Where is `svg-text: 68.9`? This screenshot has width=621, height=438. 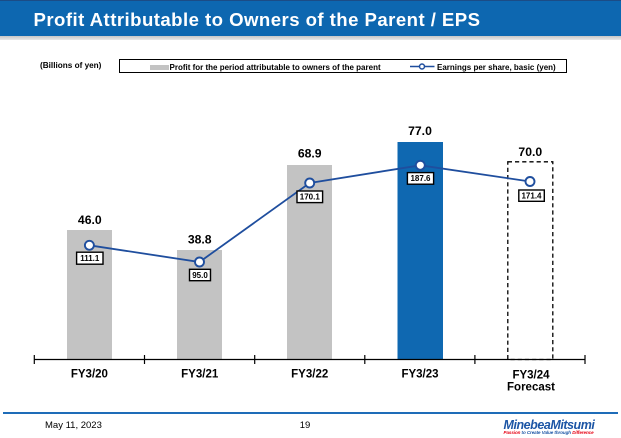
svg-text: 68.9 is located at coordinates (310, 154).